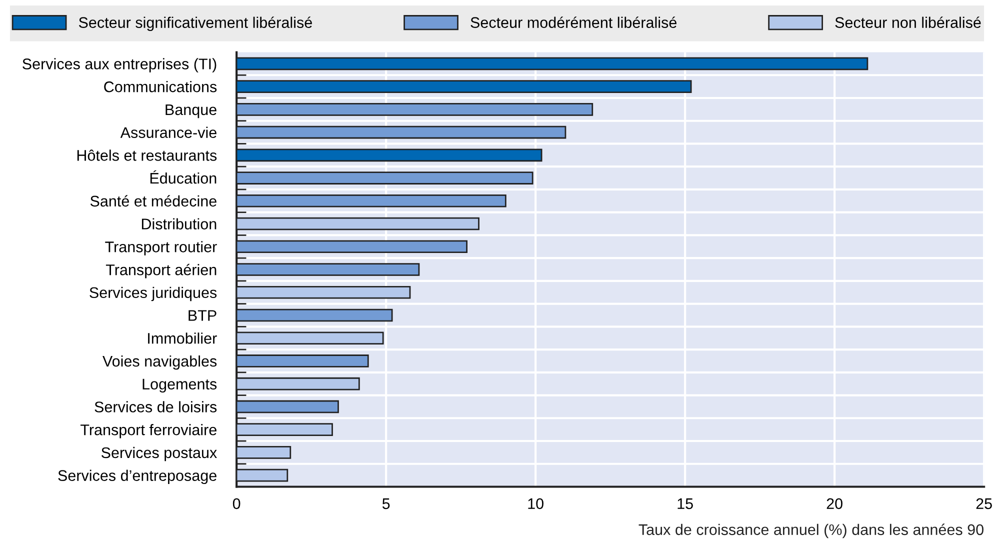  I want to click on legend-label: Secteur significativement libéralisé, so click(195, 23).